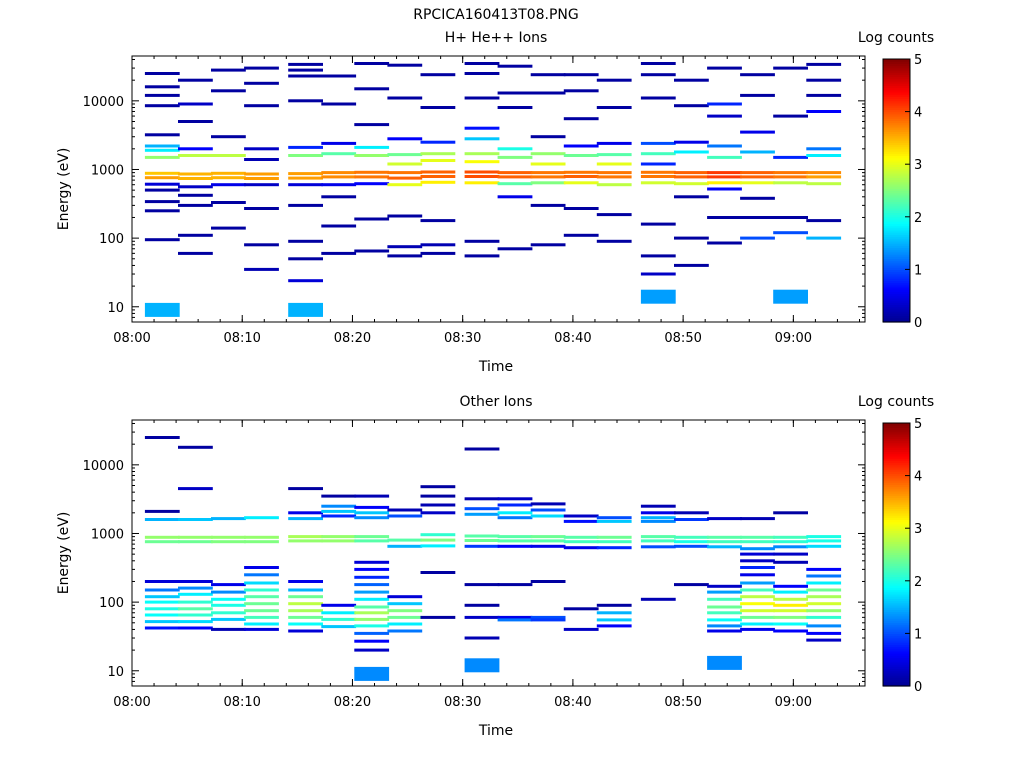  I want to click on panel1-x-tick-label: 08:10, so click(241, 338).